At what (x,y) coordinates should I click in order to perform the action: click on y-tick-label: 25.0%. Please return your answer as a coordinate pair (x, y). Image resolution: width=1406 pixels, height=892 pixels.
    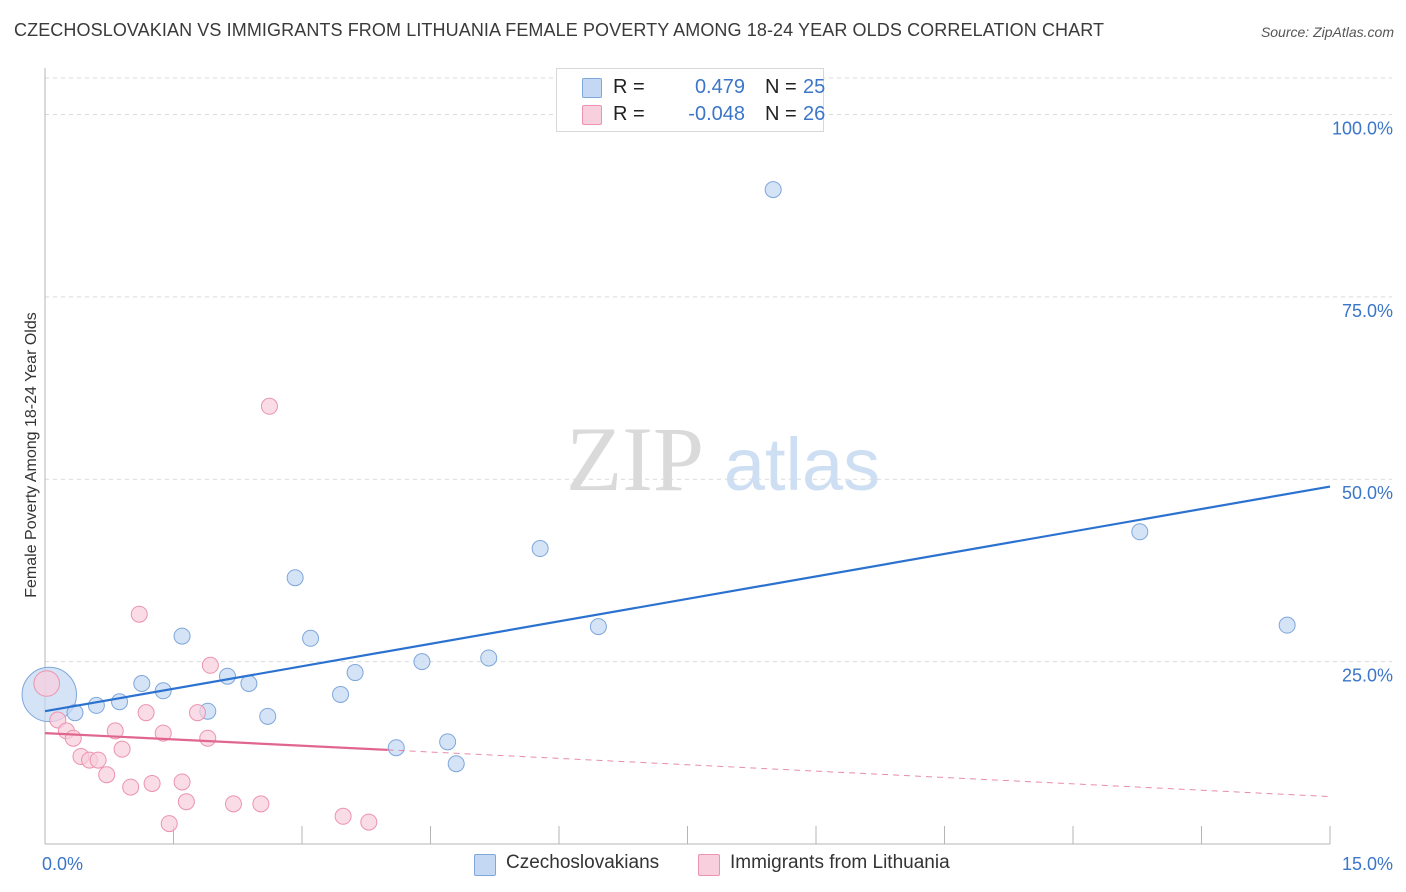
    Looking at the image, I should click on (1367, 676).